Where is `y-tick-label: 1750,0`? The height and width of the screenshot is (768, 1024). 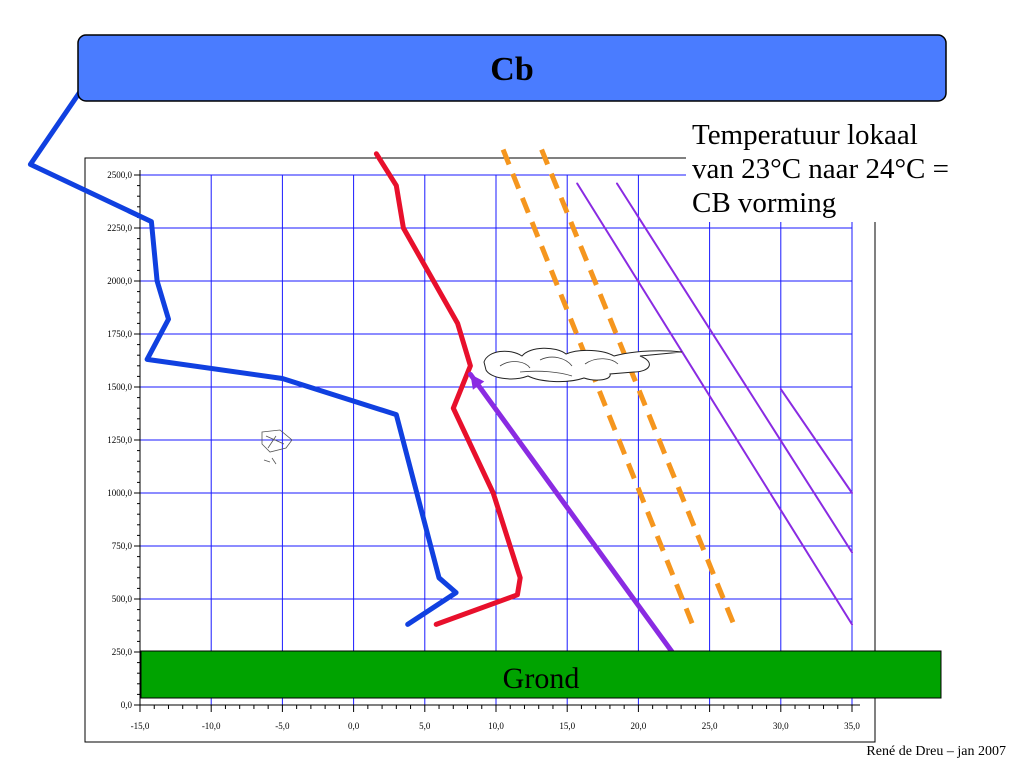 y-tick-label: 1750,0 is located at coordinates (119, 334).